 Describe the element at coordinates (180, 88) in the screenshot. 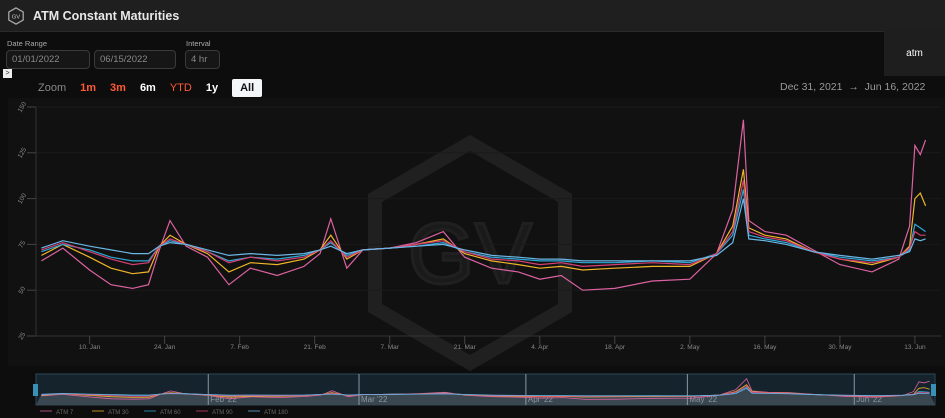

I see `zoom-ytd-button: YTD` at that location.